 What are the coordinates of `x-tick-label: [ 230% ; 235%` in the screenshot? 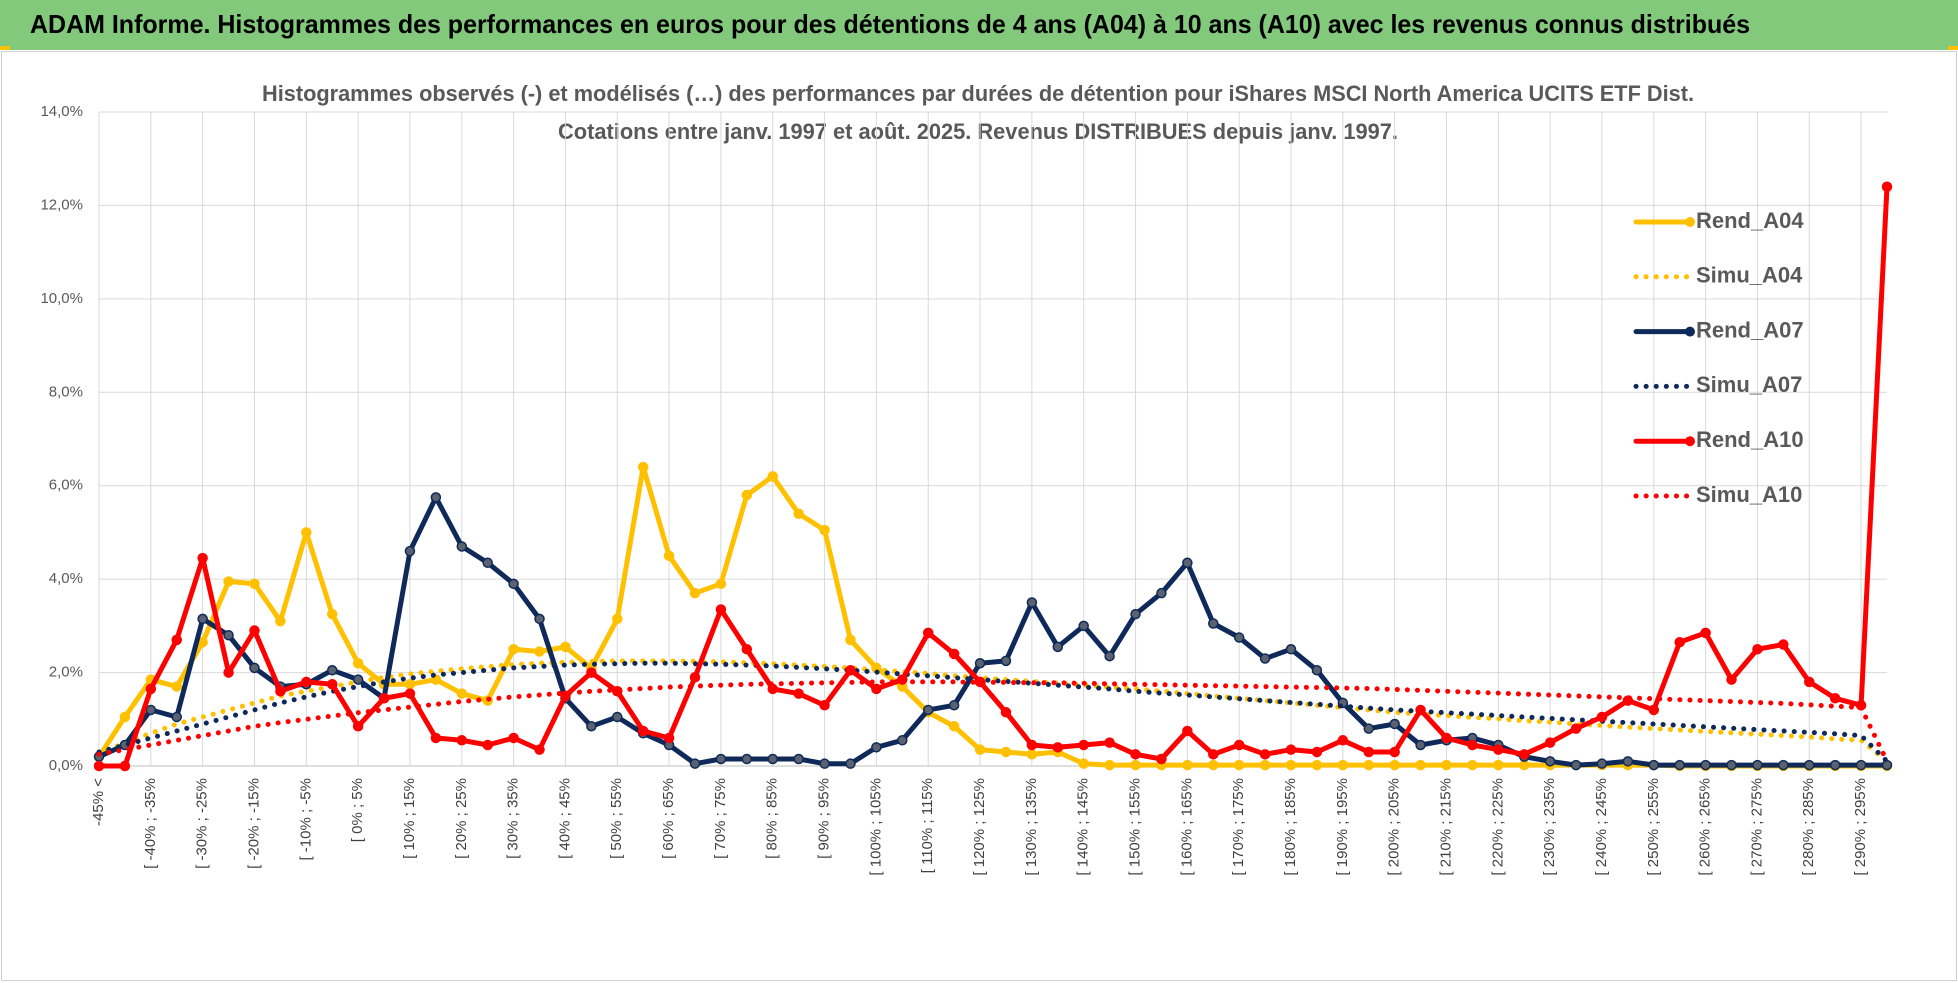 It's located at (1549, 827).